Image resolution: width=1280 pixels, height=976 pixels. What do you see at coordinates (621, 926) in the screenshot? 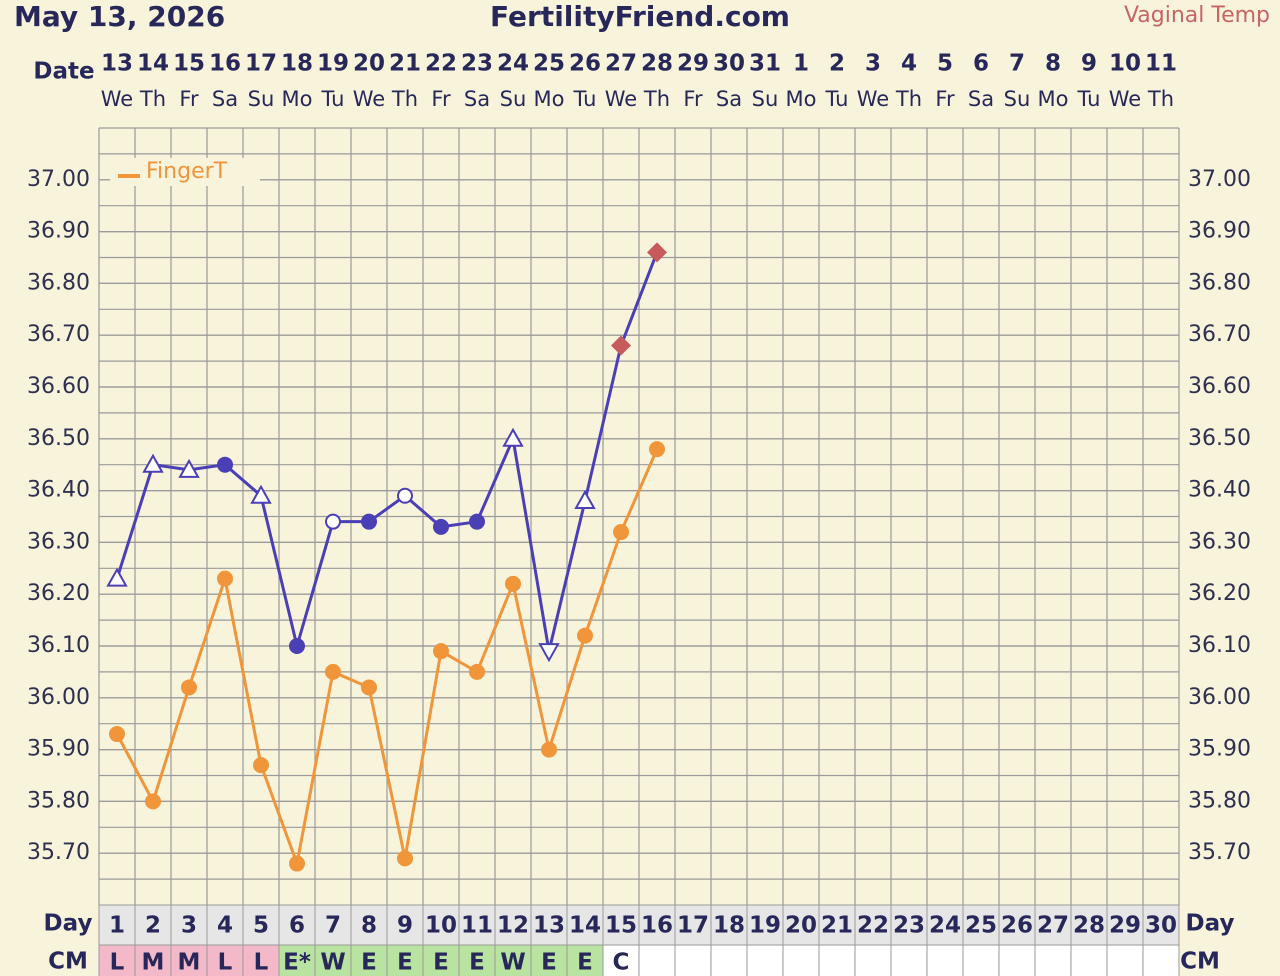
I see `day-number: 15` at bounding box center [621, 926].